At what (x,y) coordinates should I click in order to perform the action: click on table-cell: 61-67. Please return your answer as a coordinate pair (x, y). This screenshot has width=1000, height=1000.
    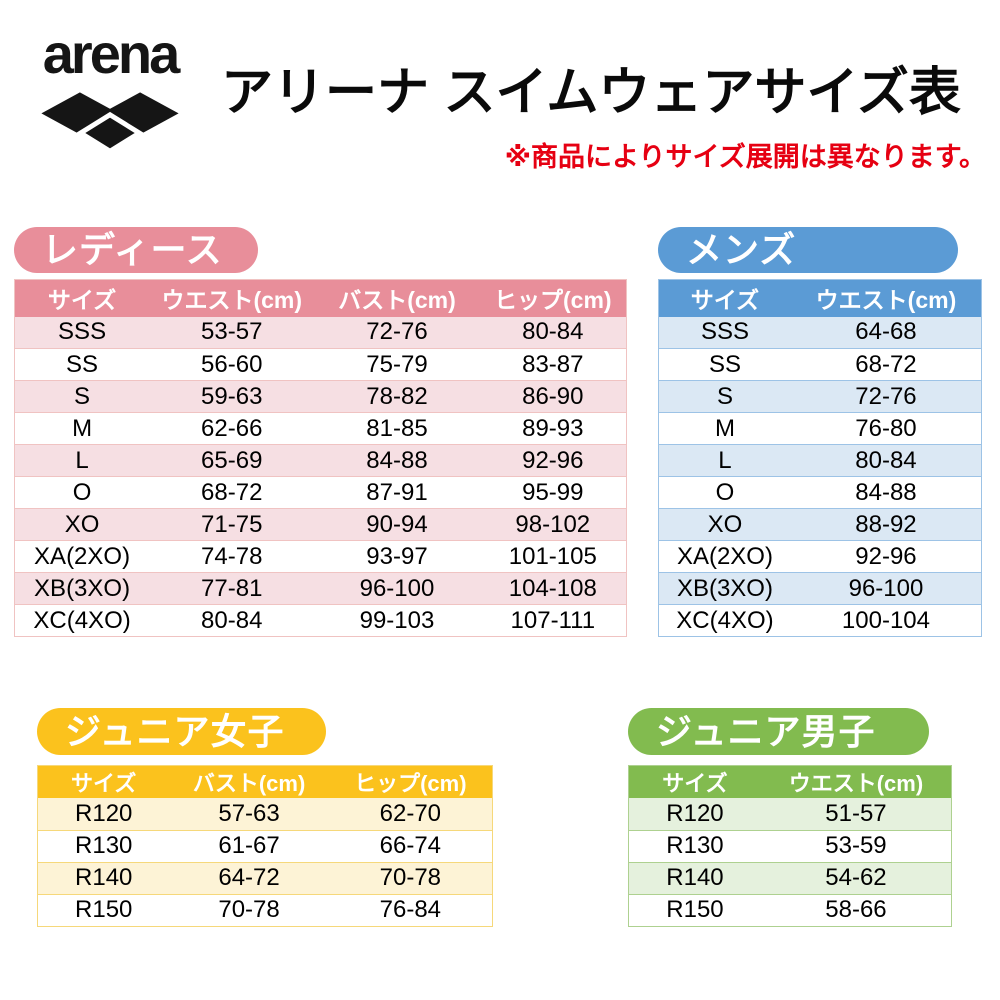
    Looking at the image, I should click on (249, 846).